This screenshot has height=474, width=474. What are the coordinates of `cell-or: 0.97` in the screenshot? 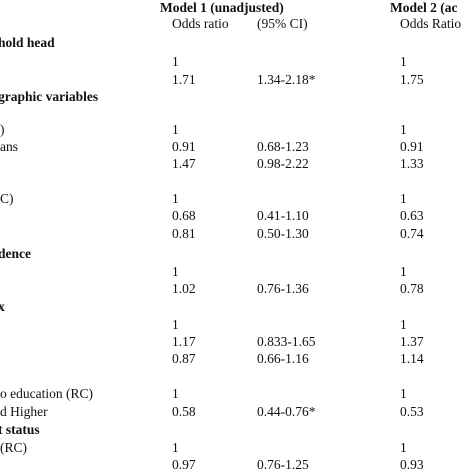 It's located at (184, 464).